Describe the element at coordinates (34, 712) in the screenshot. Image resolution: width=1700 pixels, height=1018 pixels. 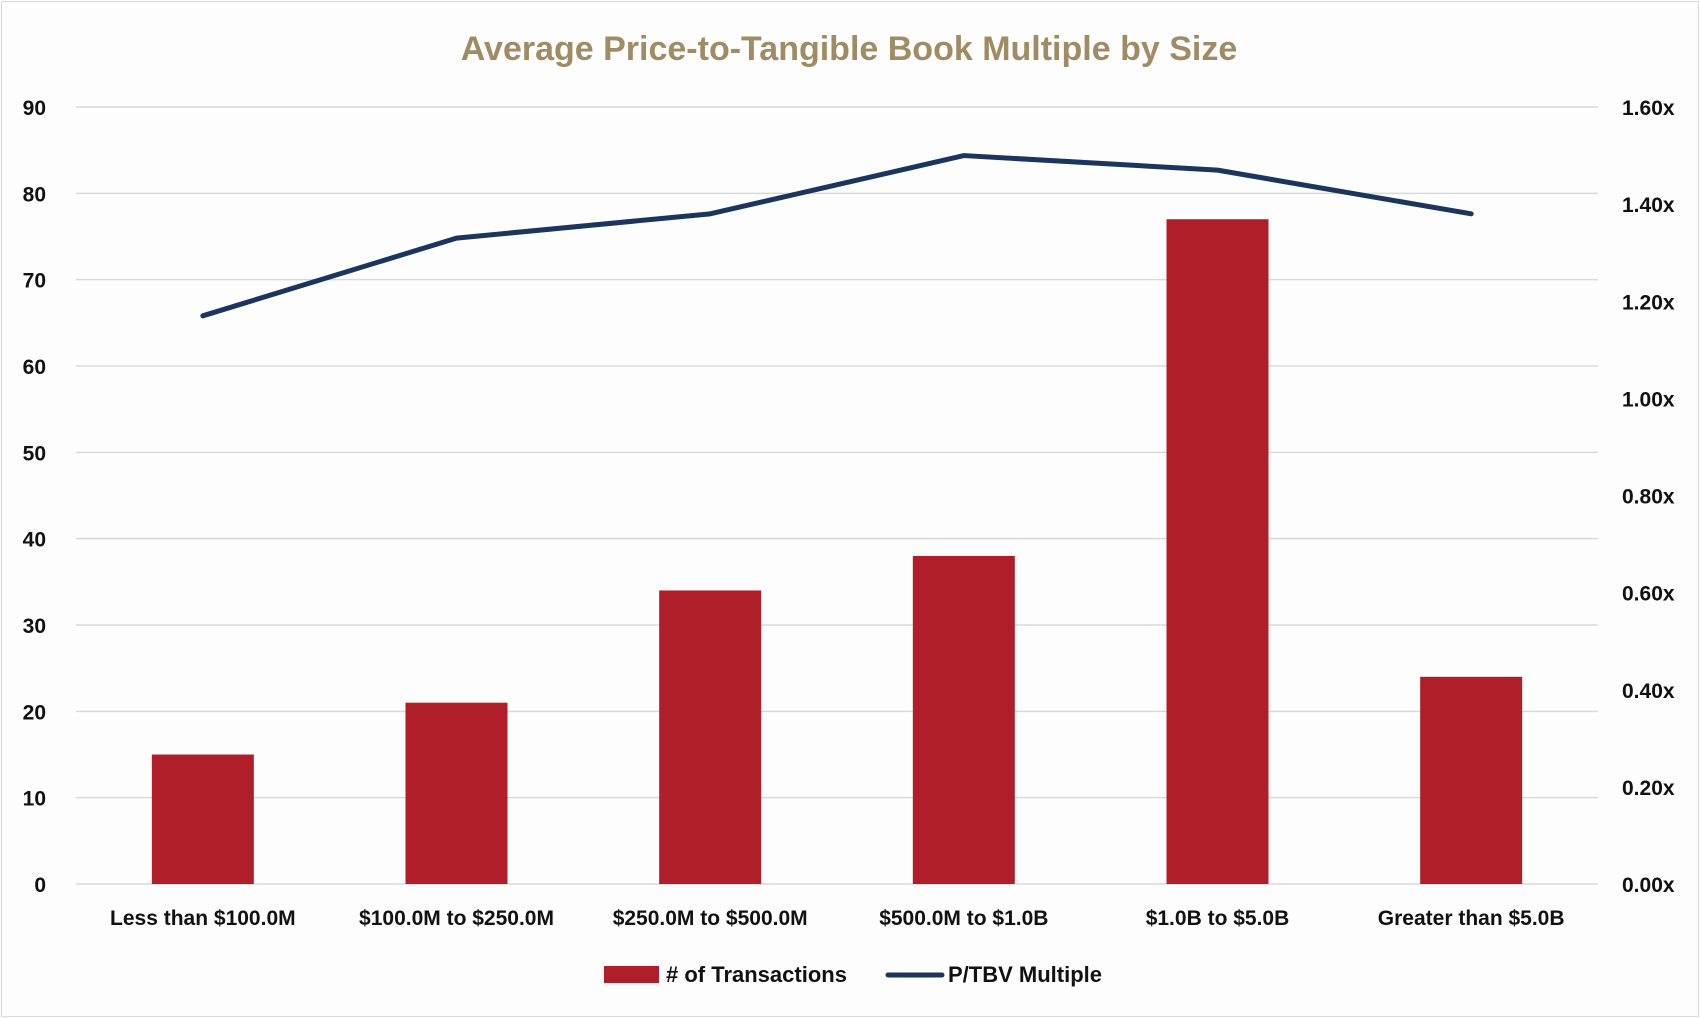
I see `left-tick-label: 20` at that location.